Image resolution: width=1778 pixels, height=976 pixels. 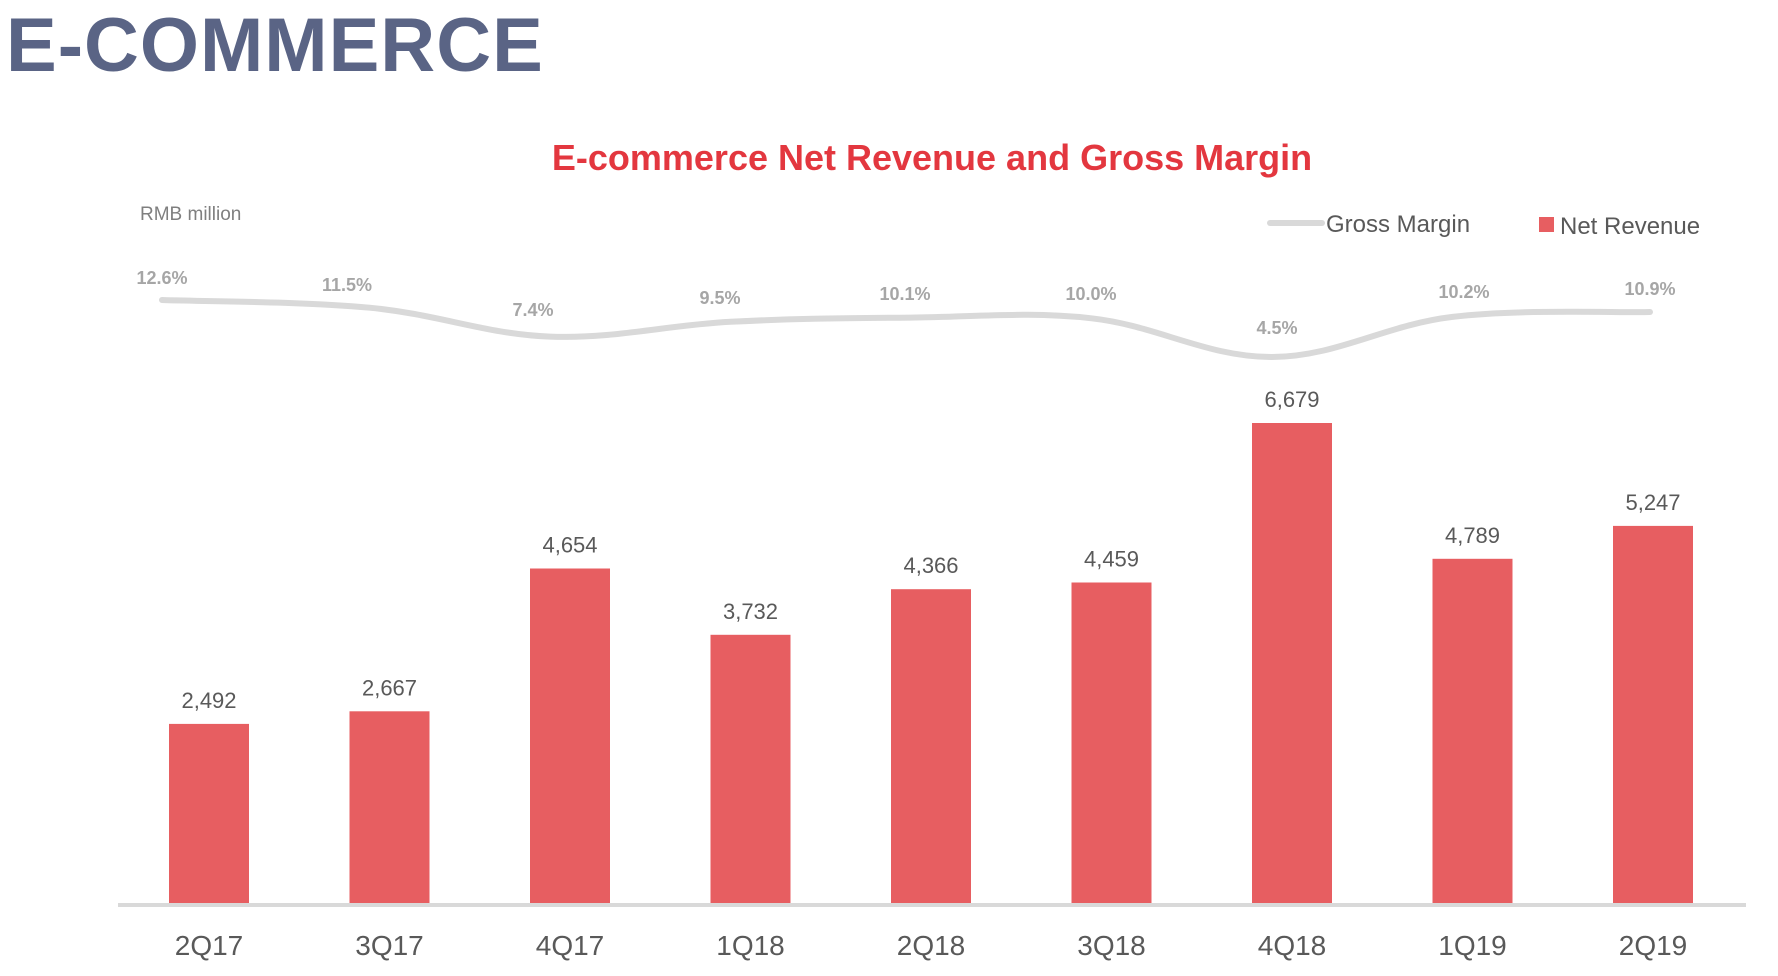 I want to click on margin-label-3q17: 11.5%, so click(x=347, y=285).